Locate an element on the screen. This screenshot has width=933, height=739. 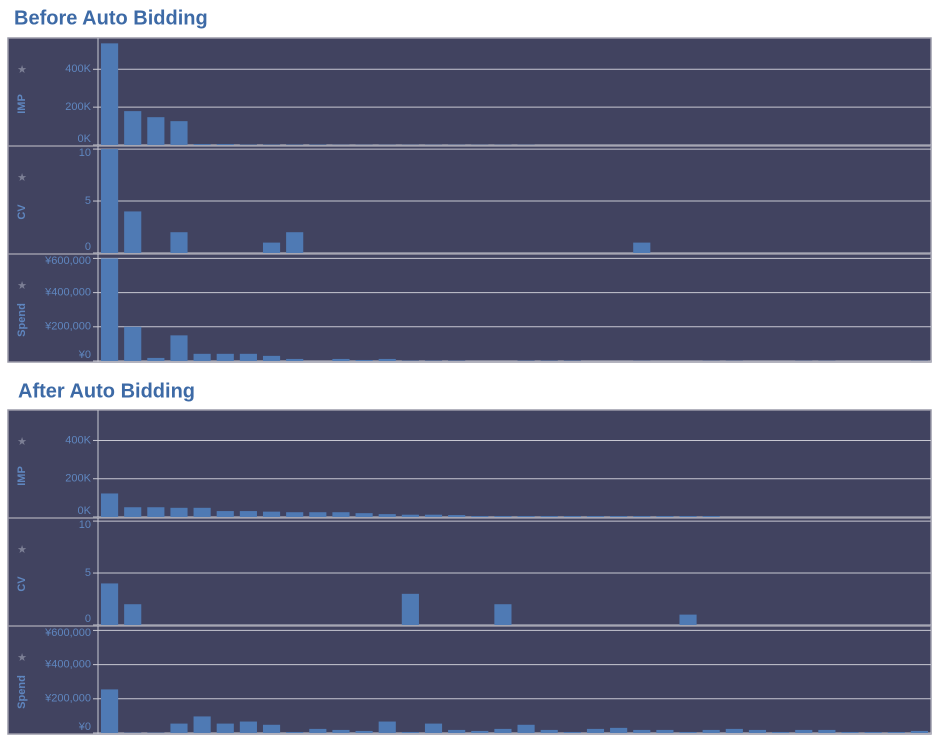
y-axis-label: CV is located at coordinates (22, 584).